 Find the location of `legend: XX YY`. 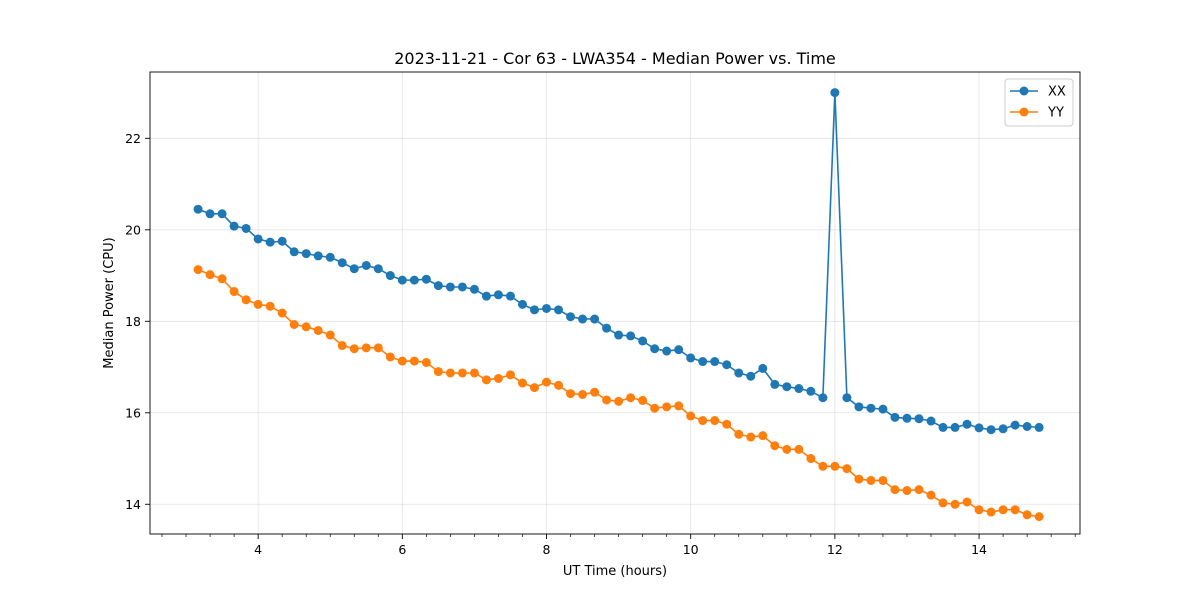

legend: XX YY is located at coordinates (1039, 102).